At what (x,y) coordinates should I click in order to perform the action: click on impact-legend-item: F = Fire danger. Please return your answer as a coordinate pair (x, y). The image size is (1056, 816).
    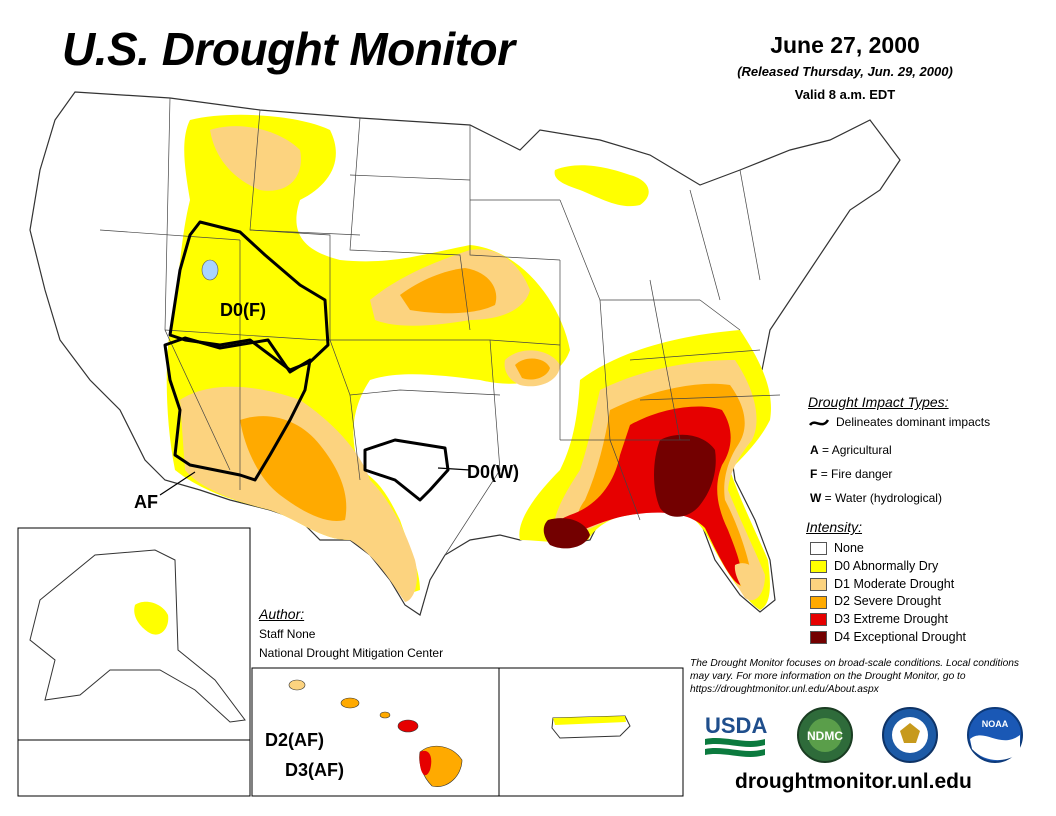
    Looking at the image, I should click on (851, 474).